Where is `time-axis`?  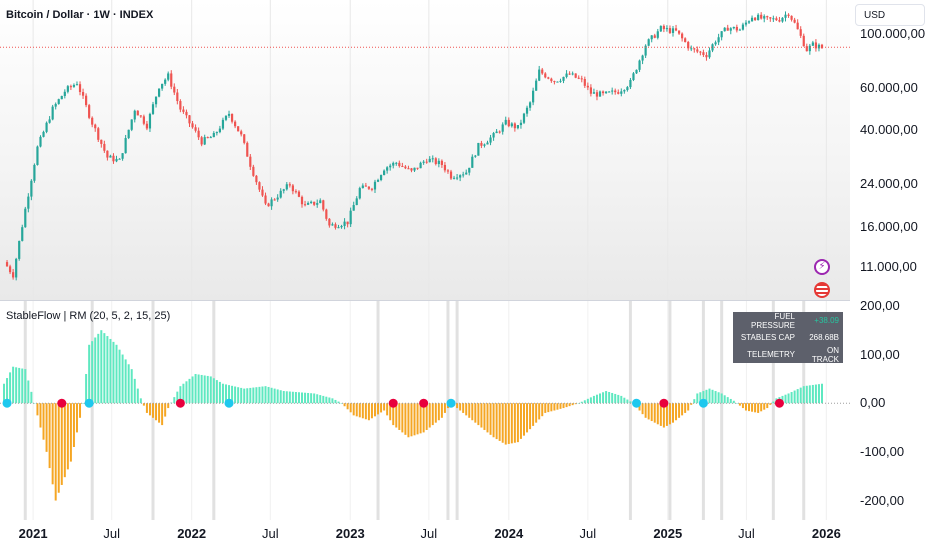
time-axis is located at coordinates (425, 535).